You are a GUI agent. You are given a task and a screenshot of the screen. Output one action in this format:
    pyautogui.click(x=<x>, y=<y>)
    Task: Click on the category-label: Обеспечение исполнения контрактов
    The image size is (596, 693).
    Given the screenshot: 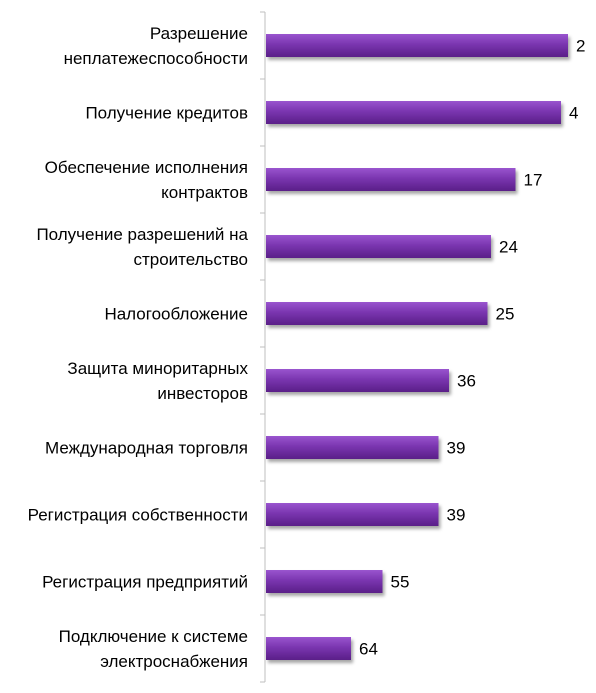 What is the action you would take?
    pyautogui.click(x=146, y=180)
    